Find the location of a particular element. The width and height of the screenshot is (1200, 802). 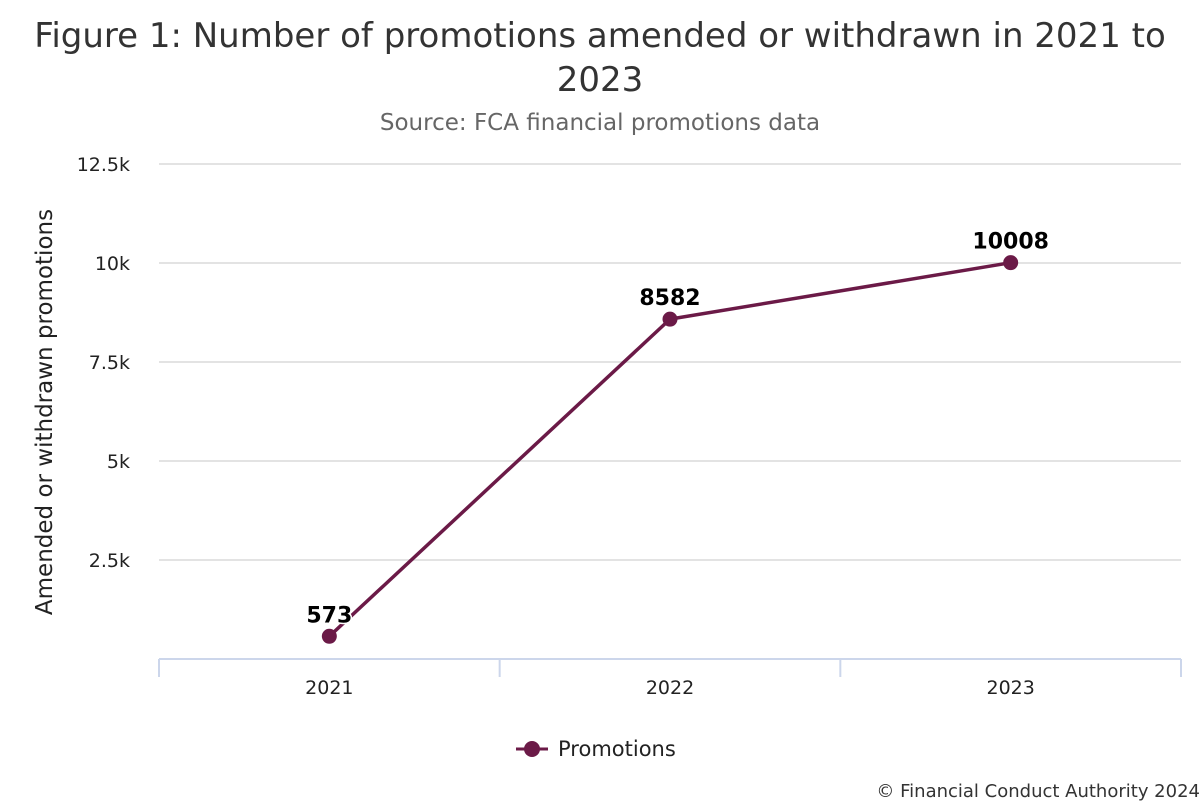

x-tick-label: 2022 is located at coordinates (670, 688).